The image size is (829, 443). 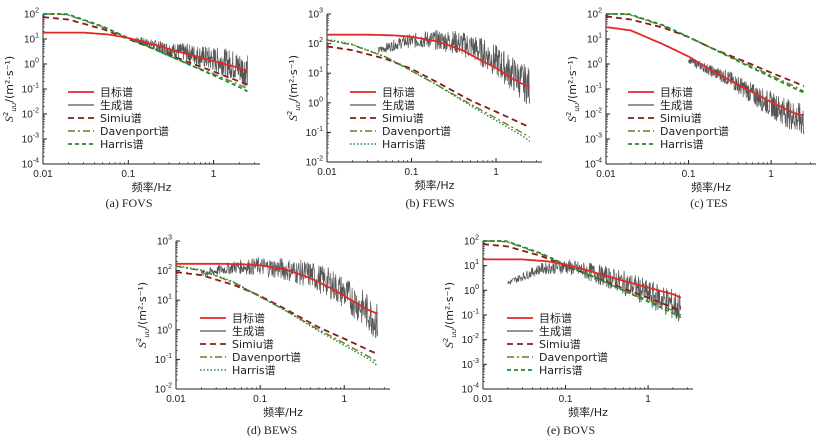 What do you see at coordinates (430, 203) in the screenshot?
I see `caption-fews: (b) FEWS` at bounding box center [430, 203].